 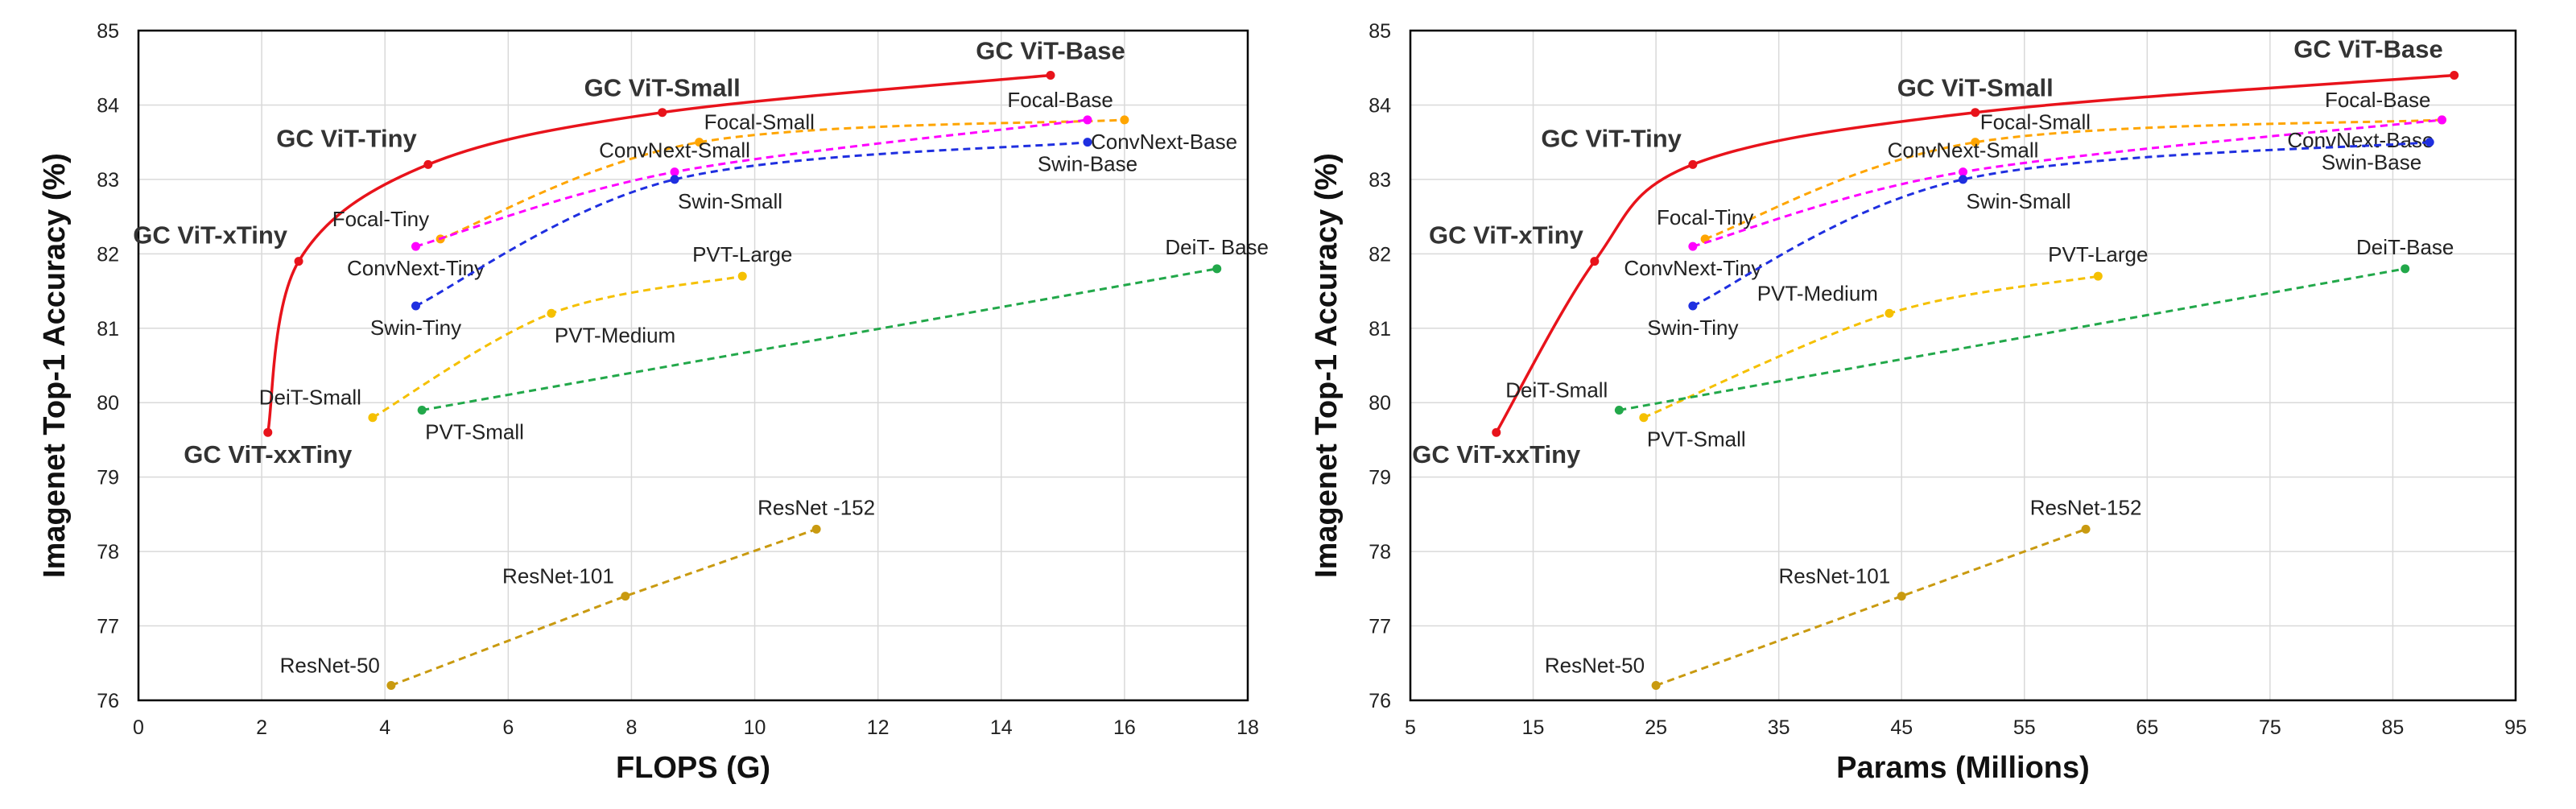 What do you see at coordinates (415, 306) in the screenshot?
I see `data-point-swin-tiny` at bounding box center [415, 306].